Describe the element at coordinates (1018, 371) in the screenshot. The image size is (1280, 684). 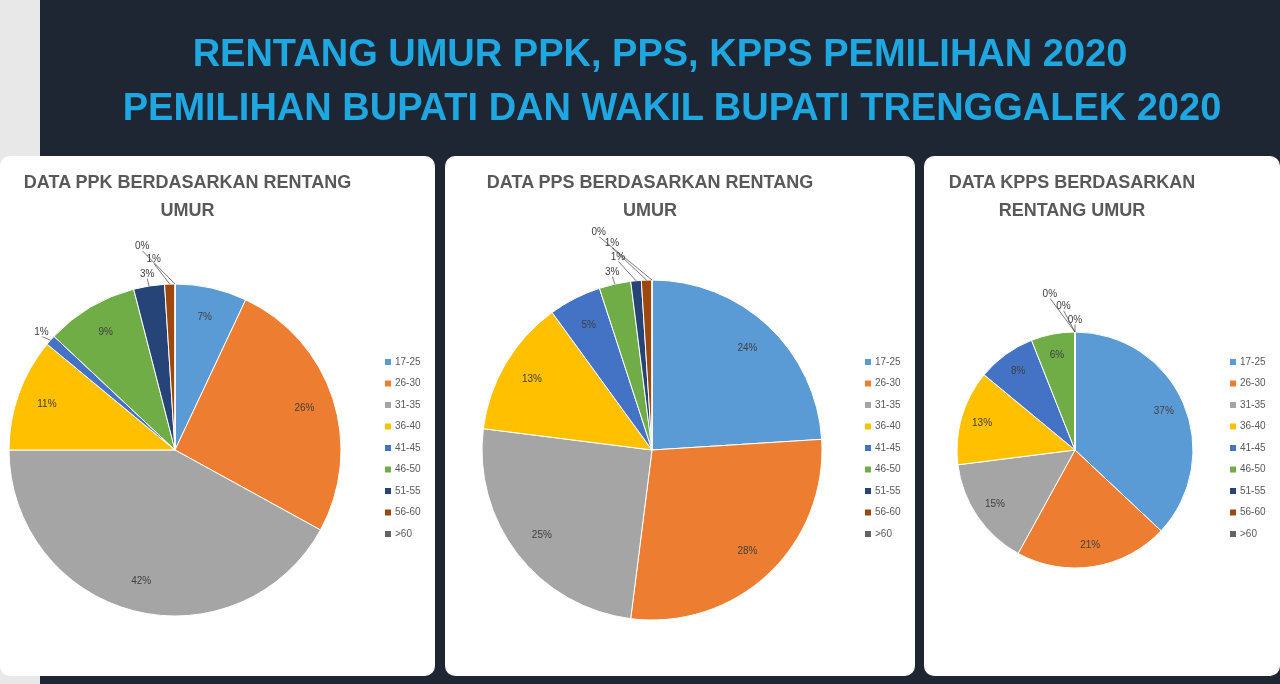
I see `data-label: 8%` at that location.